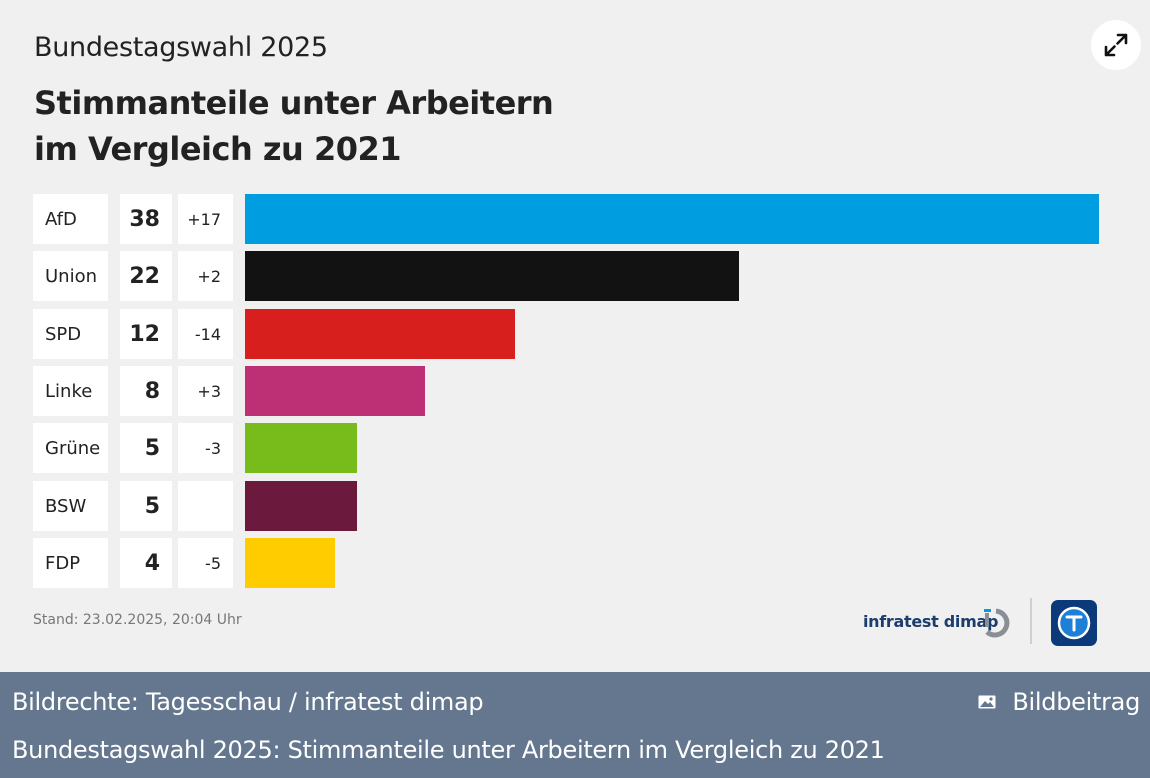 This screenshot has width=1150, height=778. What do you see at coordinates (146, 563) in the screenshot?
I see `vote-share-value: 4` at bounding box center [146, 563].